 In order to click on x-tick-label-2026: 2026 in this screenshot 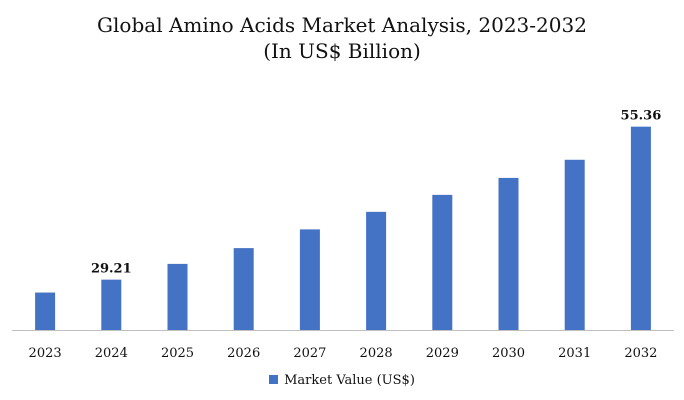, I will do `click(243, 353)`.